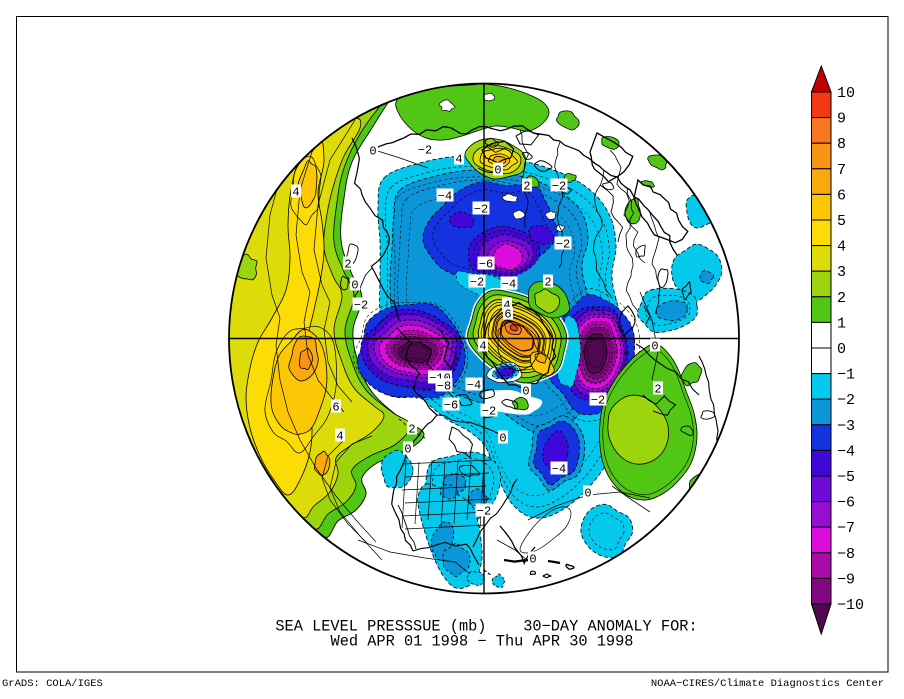 Image resolution: width=904 pixels, height=699 pixels. Describe the element at coordinates (841, 221) in the screenshot. I see `svg-text: 5` at that location.